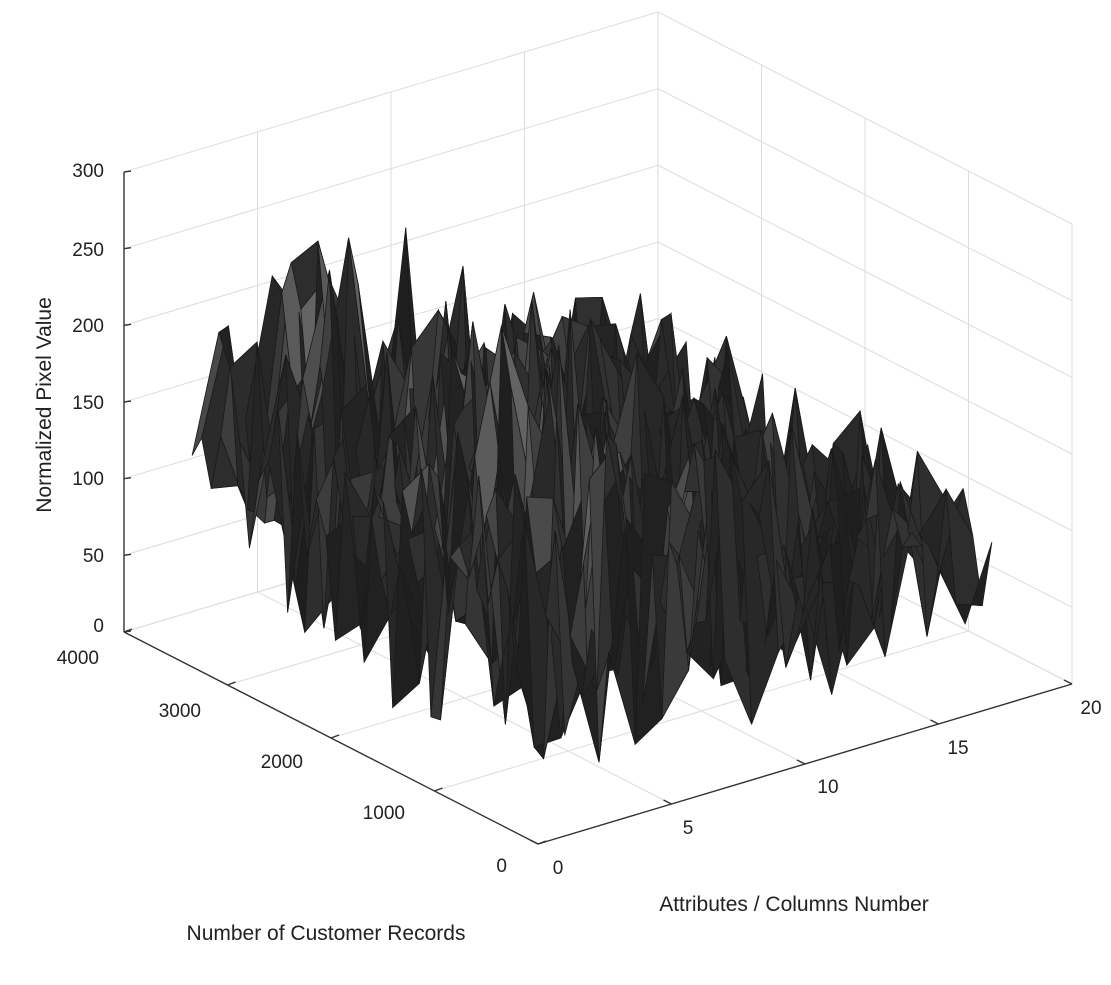 This screenshot has height=985, width=1111. Describe the element at coordinates (558, 868) in the screenshot. I see `x-tick-label: 0` at that location.